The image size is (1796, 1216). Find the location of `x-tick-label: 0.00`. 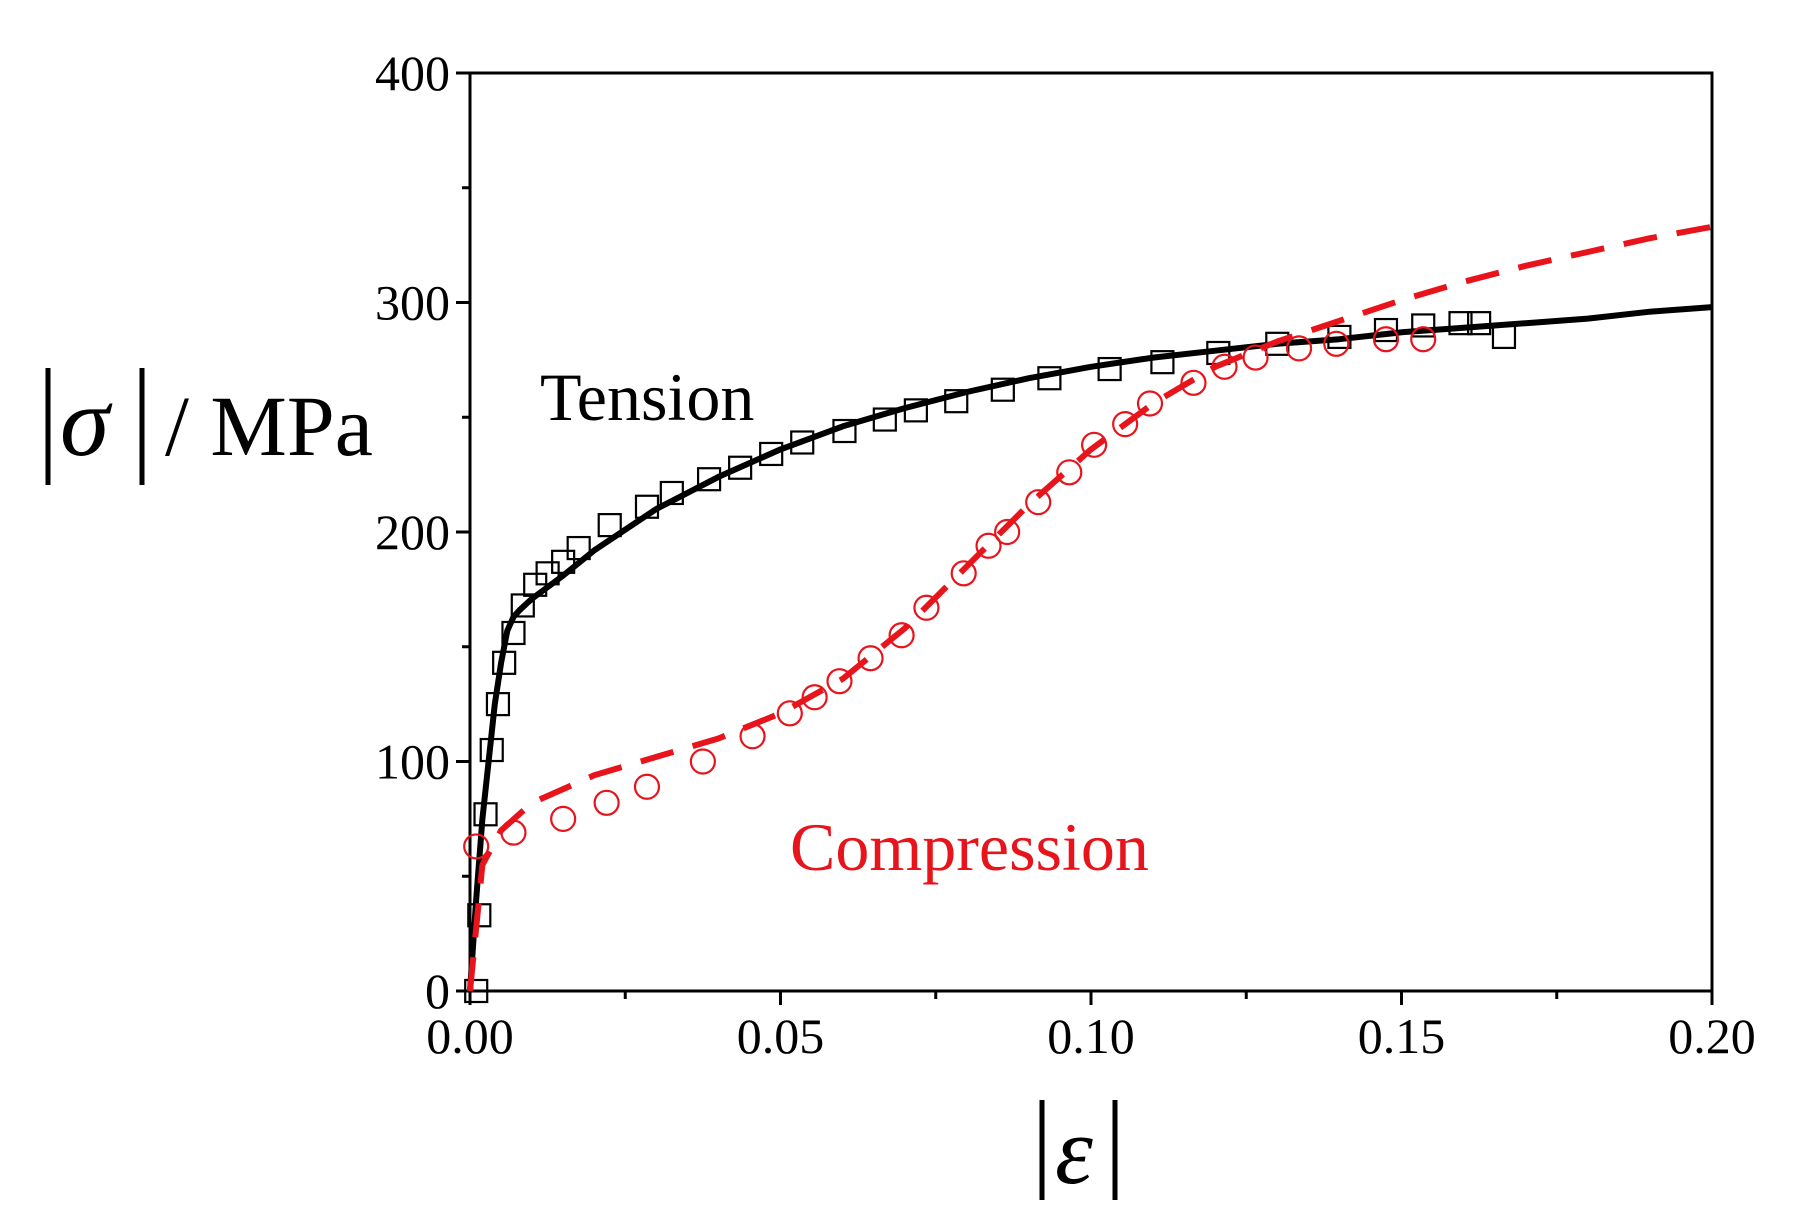

x-tick-label: 0.00 is located at coordinates (470, 1036).